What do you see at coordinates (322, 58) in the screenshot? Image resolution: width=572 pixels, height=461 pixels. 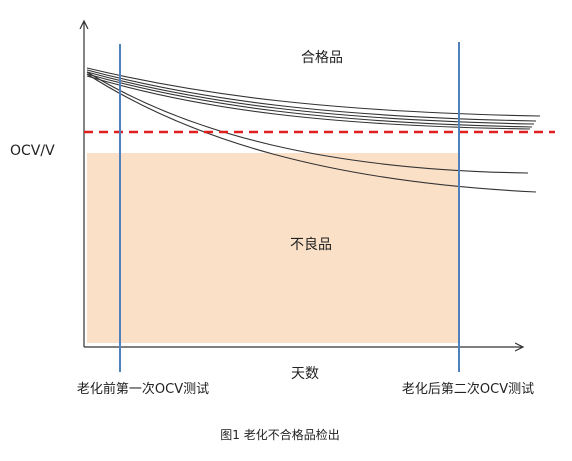 I see `pass-region-label: 合格品` at bounding box center [322, 58].